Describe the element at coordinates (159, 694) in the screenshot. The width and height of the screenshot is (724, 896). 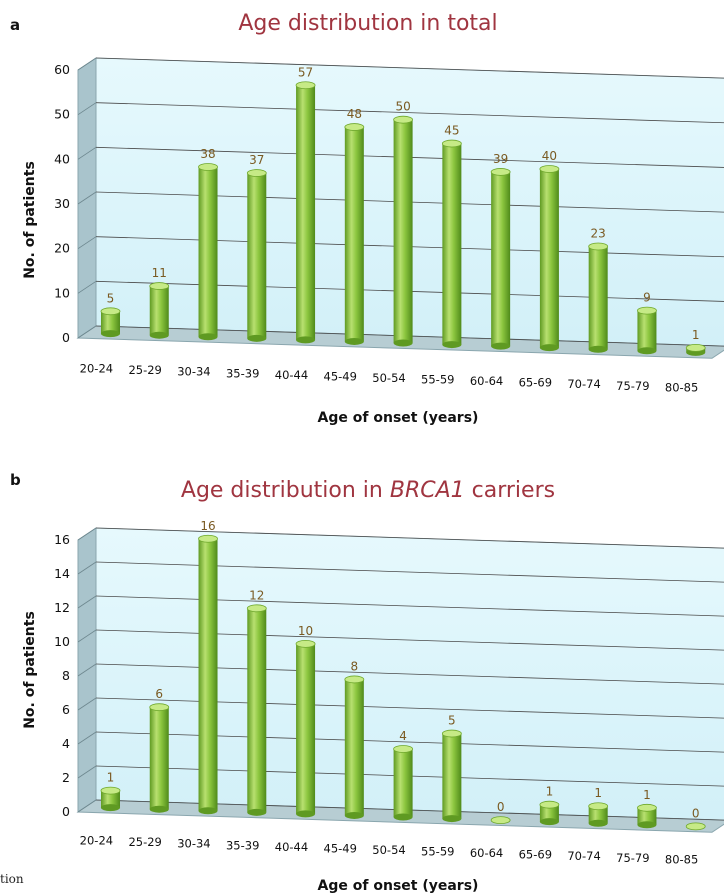
I see `data-label-b: 6` at that location.